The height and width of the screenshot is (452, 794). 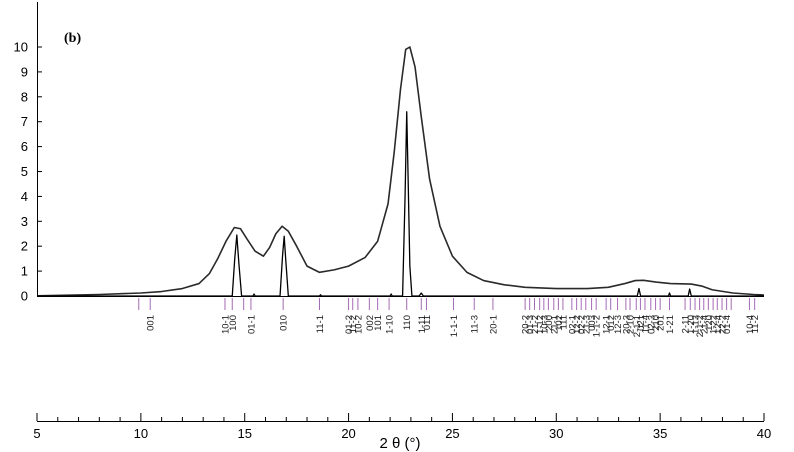 What do you see at coordinates (225, 324) in the screenshot?
I see `reflection-label-2: 10-1` at bounding box center [225, 324].